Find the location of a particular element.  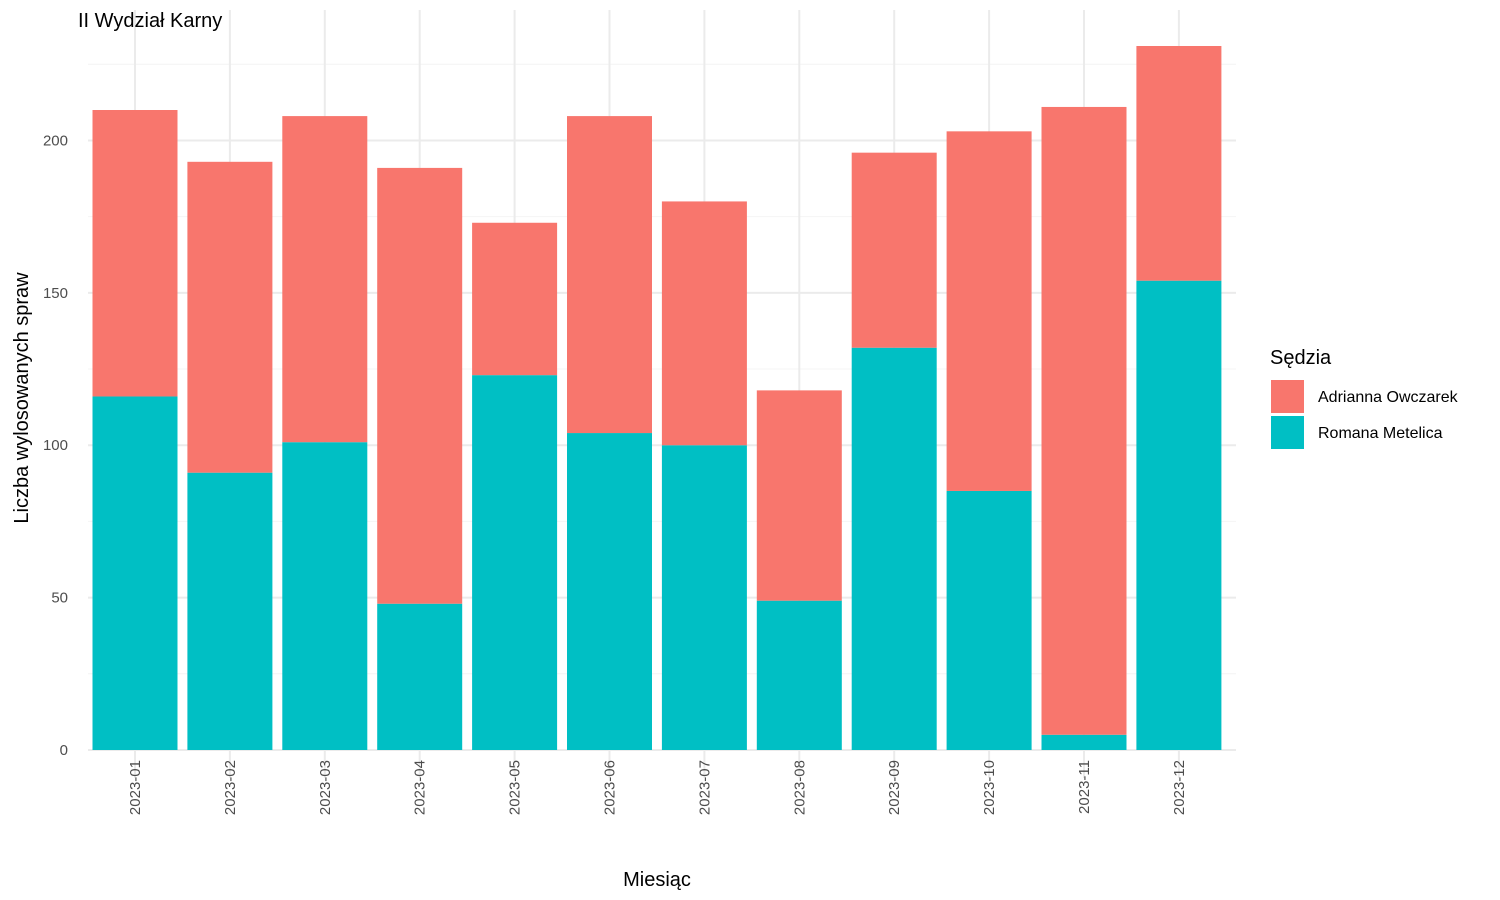

y-tick-label: 0 is located at coordinates (64, 750).